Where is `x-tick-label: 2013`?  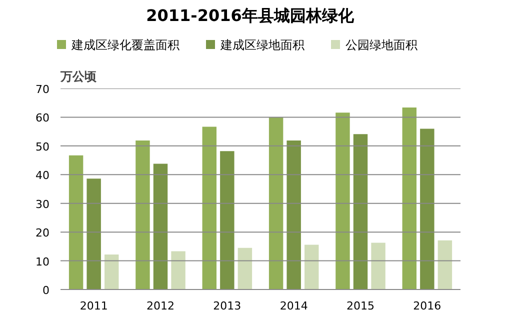 x-tick-label: 2013 is located at coordinates (227, 306).